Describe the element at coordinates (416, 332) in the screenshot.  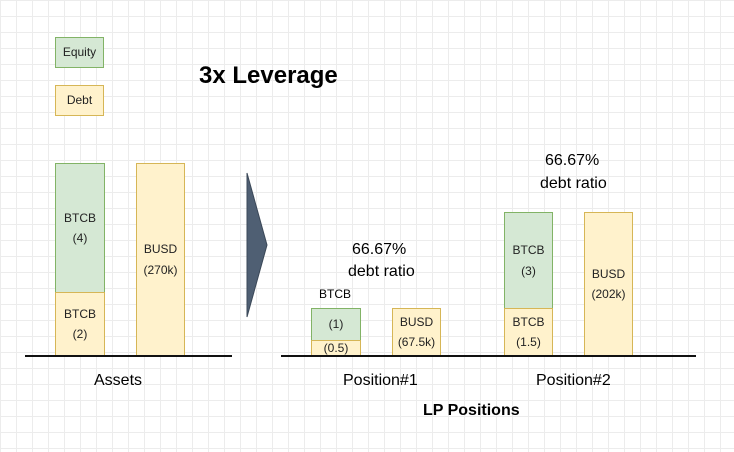
I see `position1-busd-block: BUSD (67.5k)` at that location.